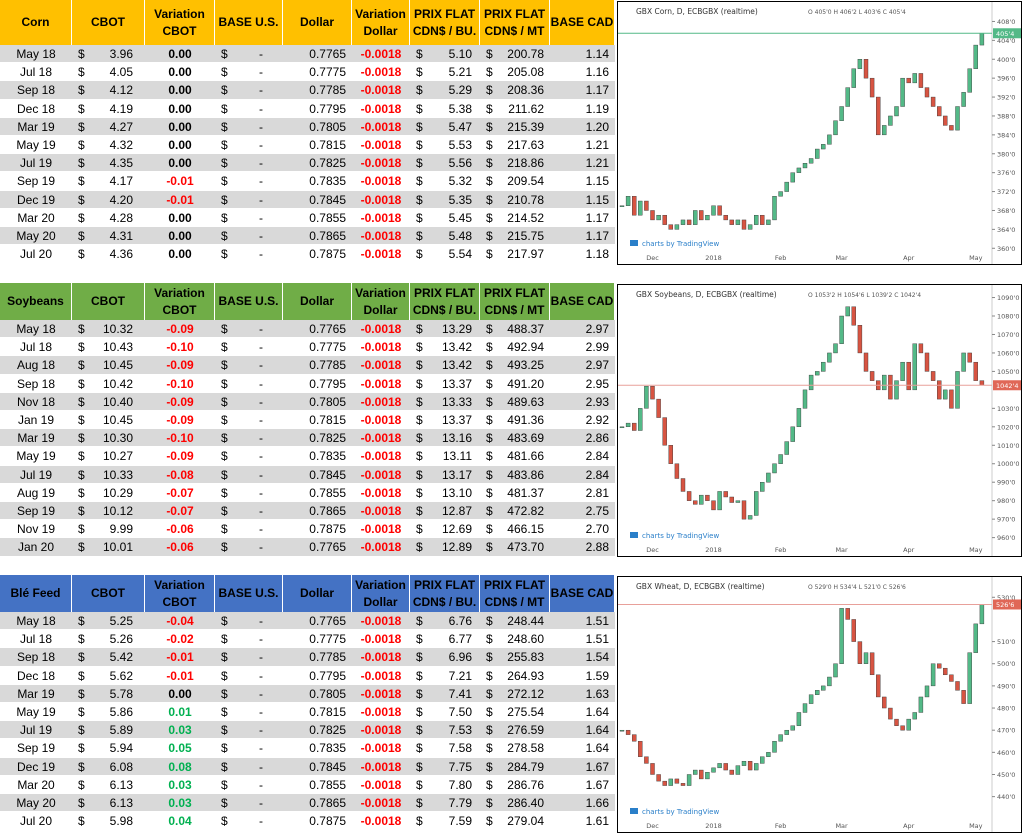  What do you see at coordinates (327, 181) in the screenshot?
I see `cell-value: 0.7835` at bounding box center [327, 181].